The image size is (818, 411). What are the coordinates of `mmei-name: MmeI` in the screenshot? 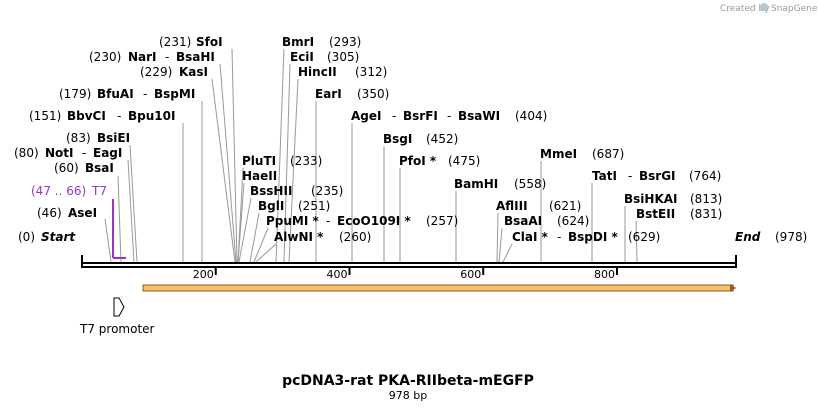 It's located at (558, 154).